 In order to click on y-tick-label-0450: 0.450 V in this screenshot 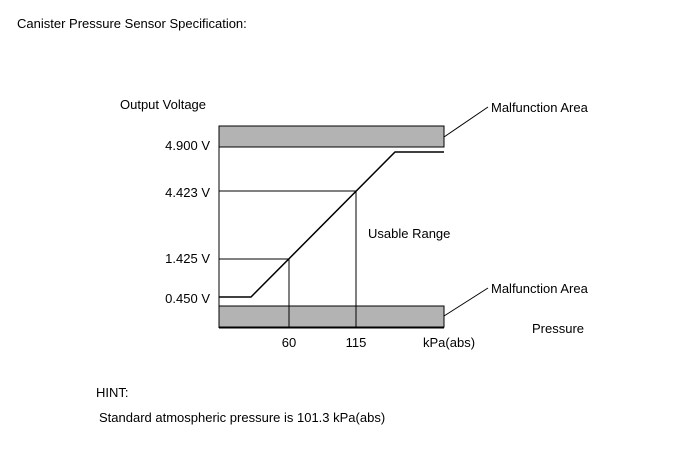, I will do `click(187, 298)`.